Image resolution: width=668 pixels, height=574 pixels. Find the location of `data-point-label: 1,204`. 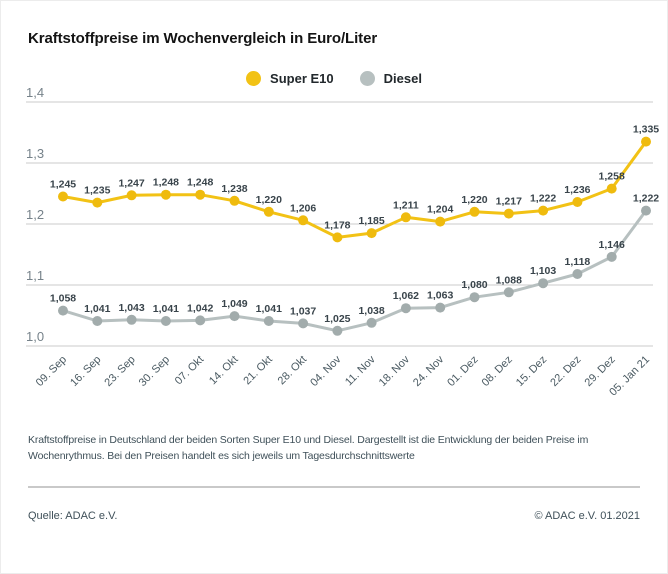

data-point-label: 1,204 is located at coordinates (440, 210).